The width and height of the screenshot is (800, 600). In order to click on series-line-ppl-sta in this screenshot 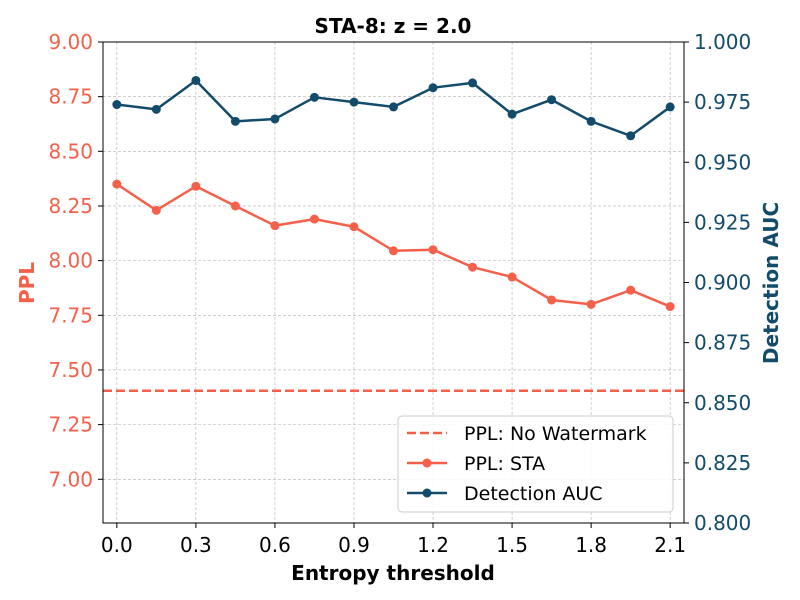, I will do `click(393, 245)`.